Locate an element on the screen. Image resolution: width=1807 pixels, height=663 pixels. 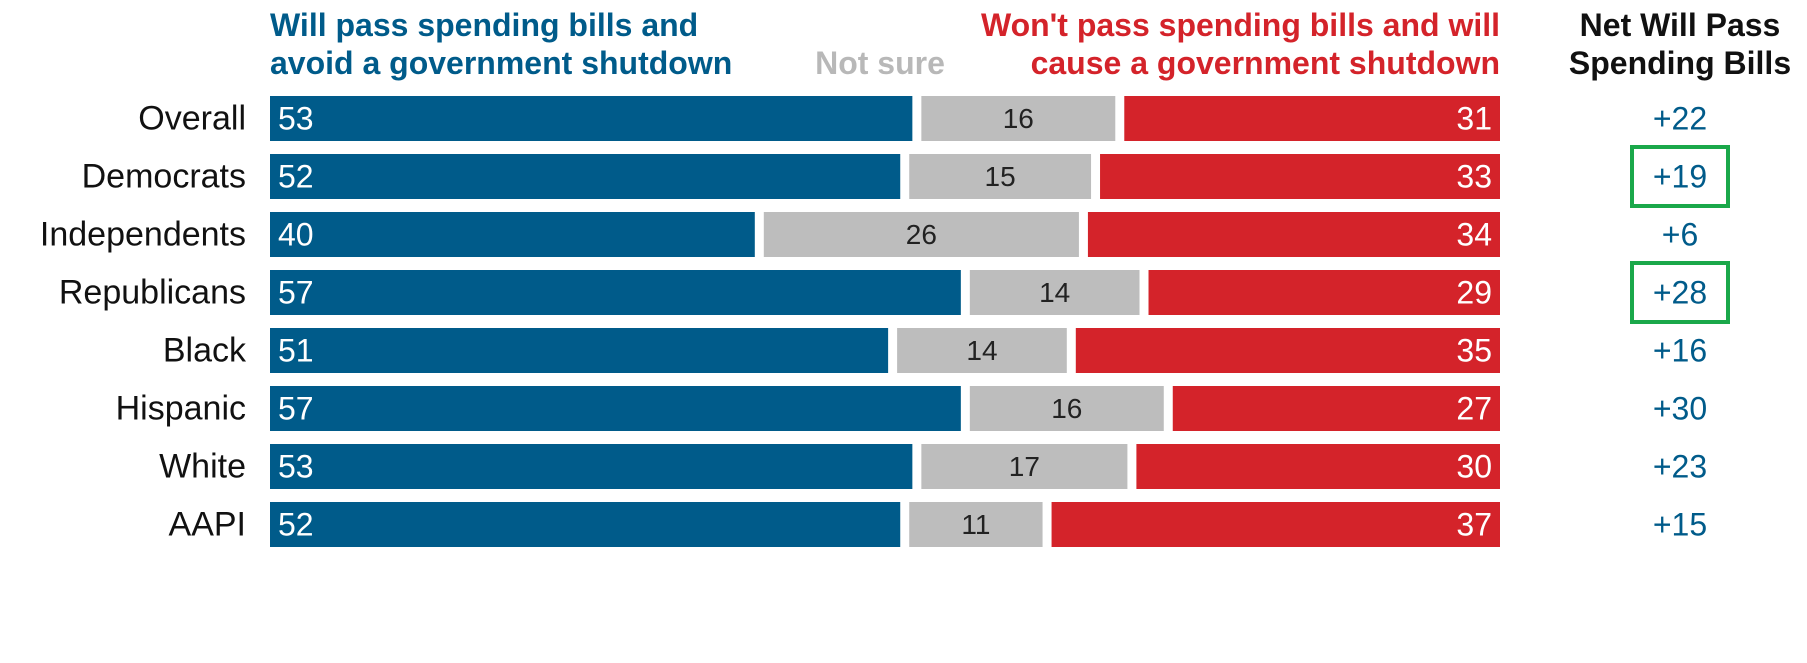
value-label-will-black: 51 is located at coordinates (296, 351).